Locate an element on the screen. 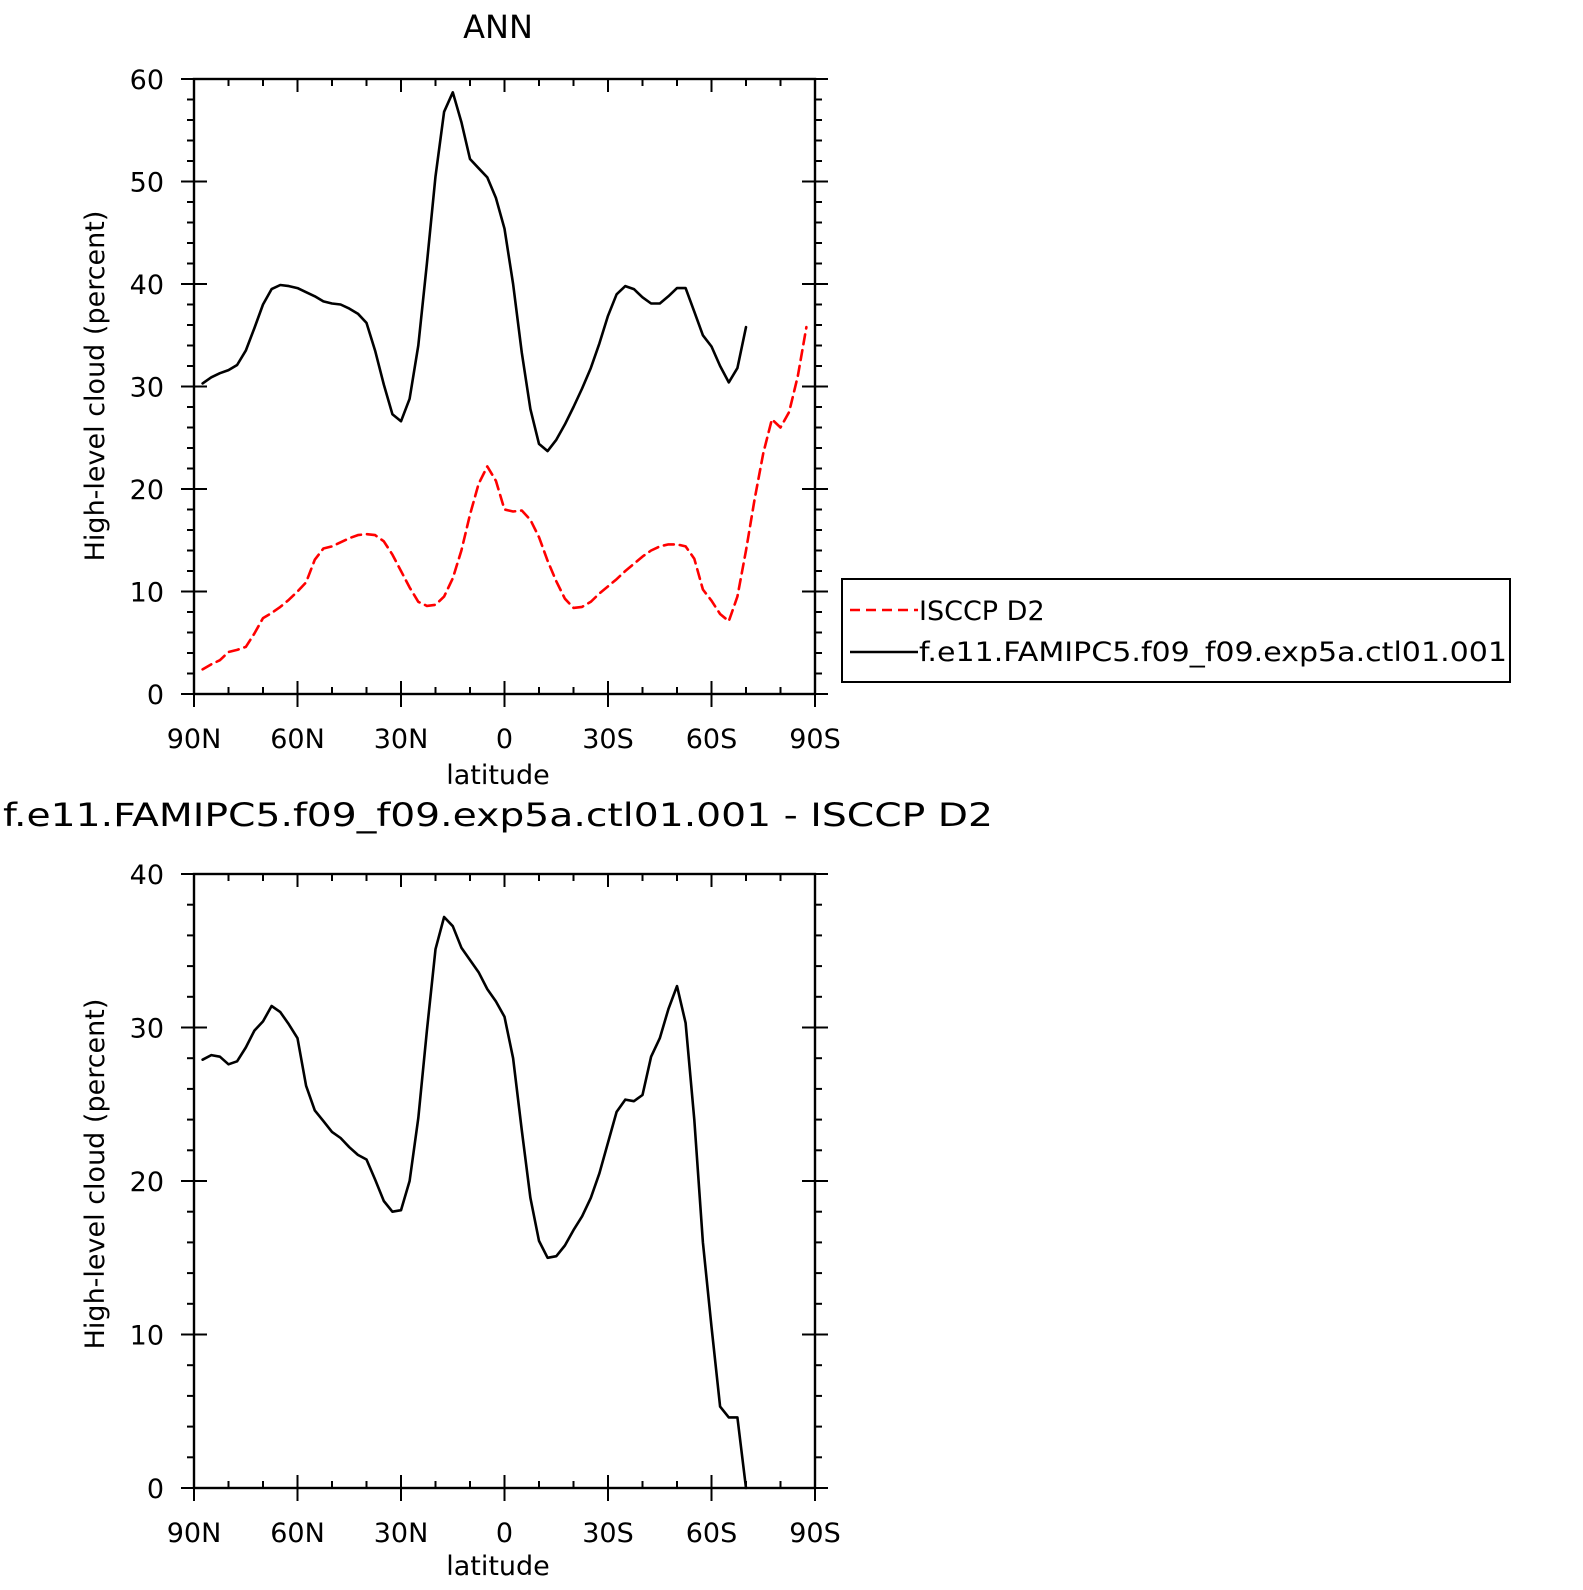  y-tick-label: 60 is located at coordinates (147, 80).